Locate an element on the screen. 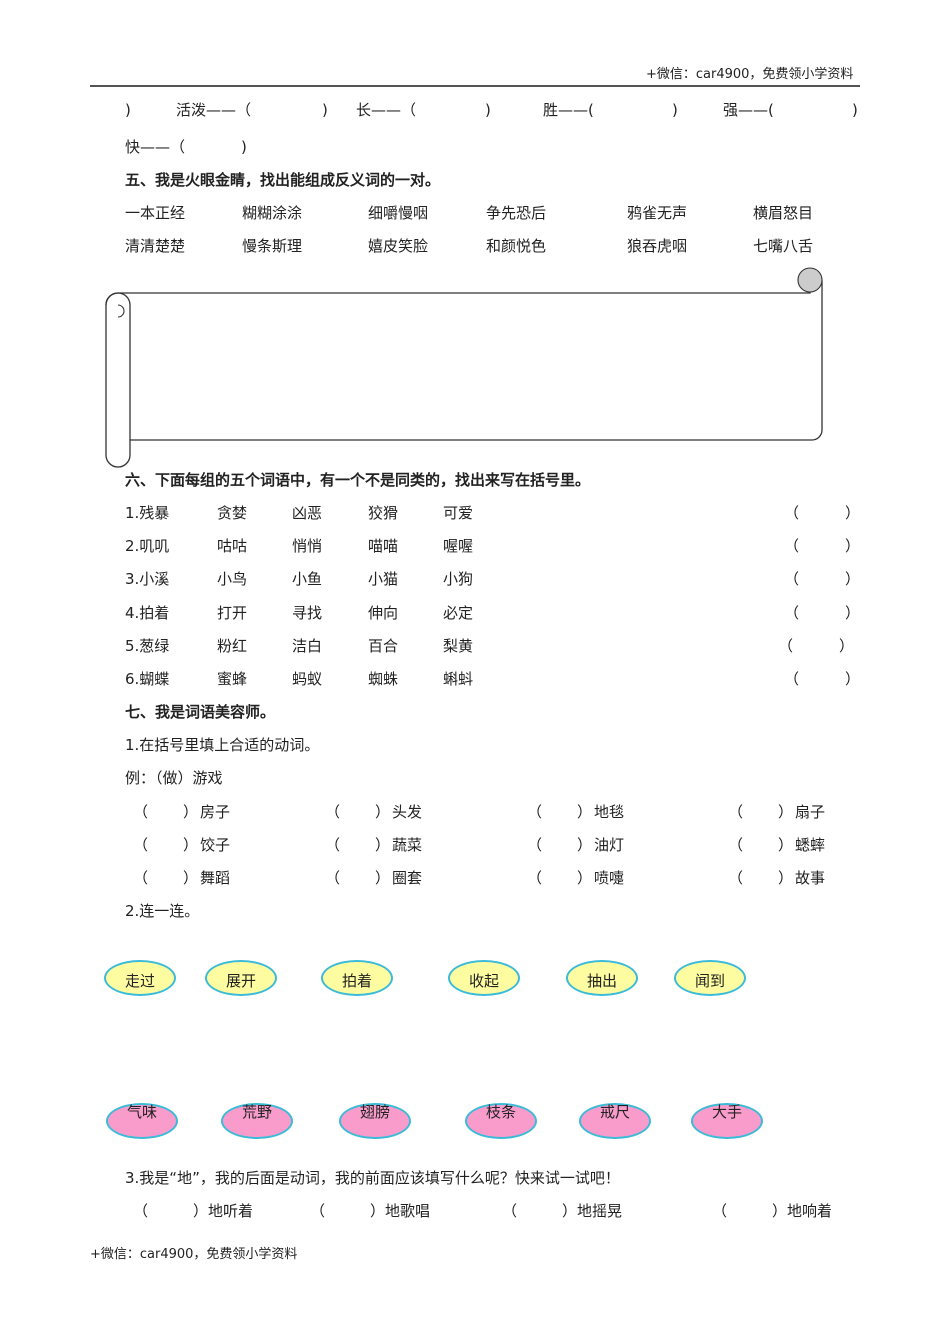 The image size is (950, 1344). antonym-fill-text: 强——( is located at coordinates (748, 110).